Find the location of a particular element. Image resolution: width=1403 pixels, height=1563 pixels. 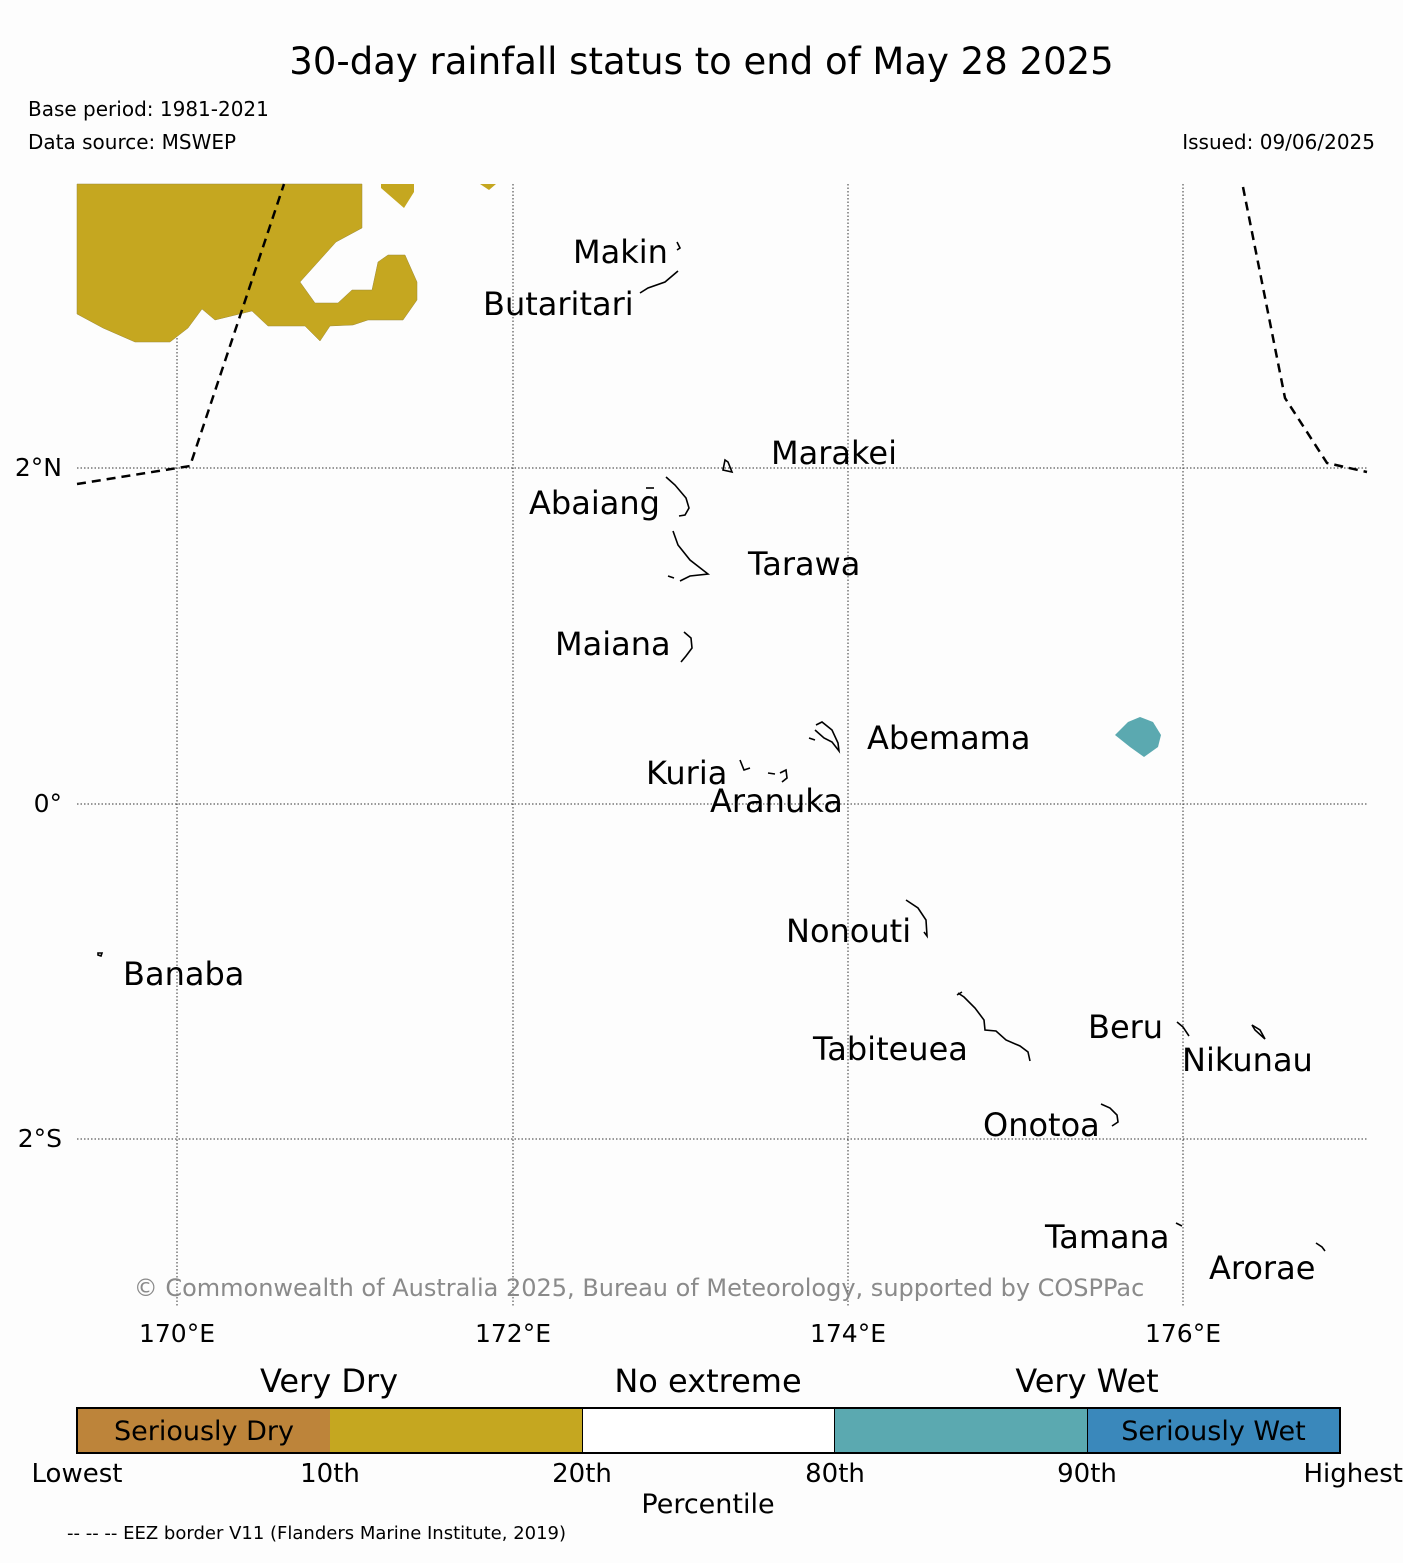

place-label-tabiteuea: Tabiteuea is located at coordinates (890, 1049).